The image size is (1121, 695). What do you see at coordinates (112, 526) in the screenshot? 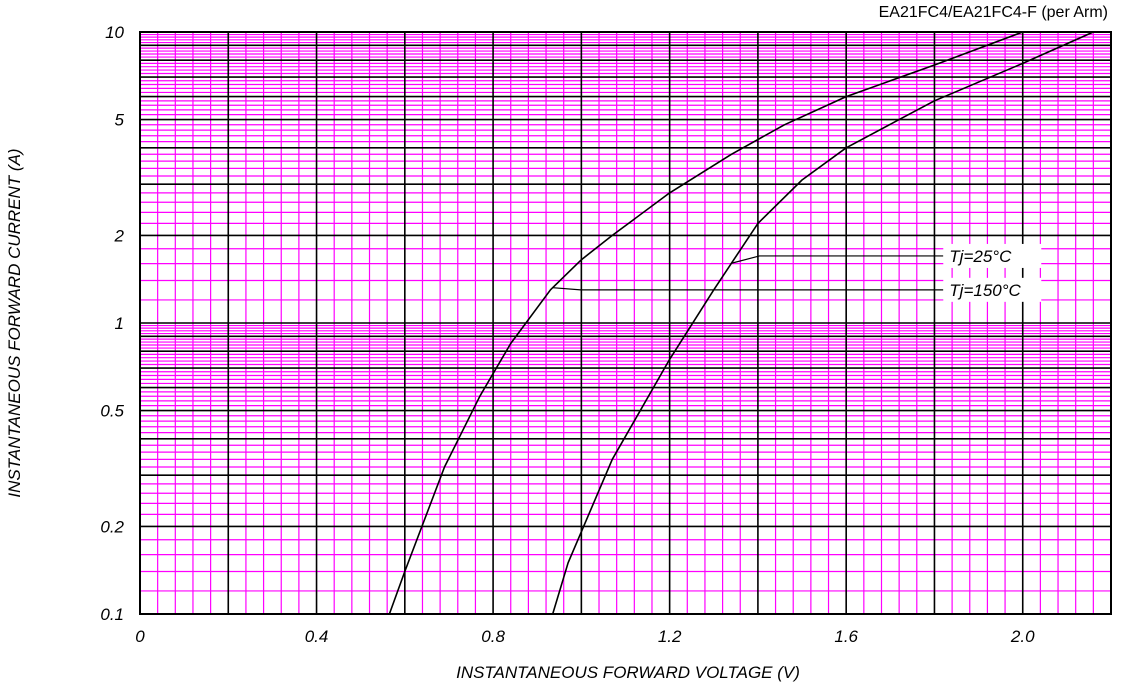
I see `y-tick-label: 0.2` at bounding box center [112, 526].